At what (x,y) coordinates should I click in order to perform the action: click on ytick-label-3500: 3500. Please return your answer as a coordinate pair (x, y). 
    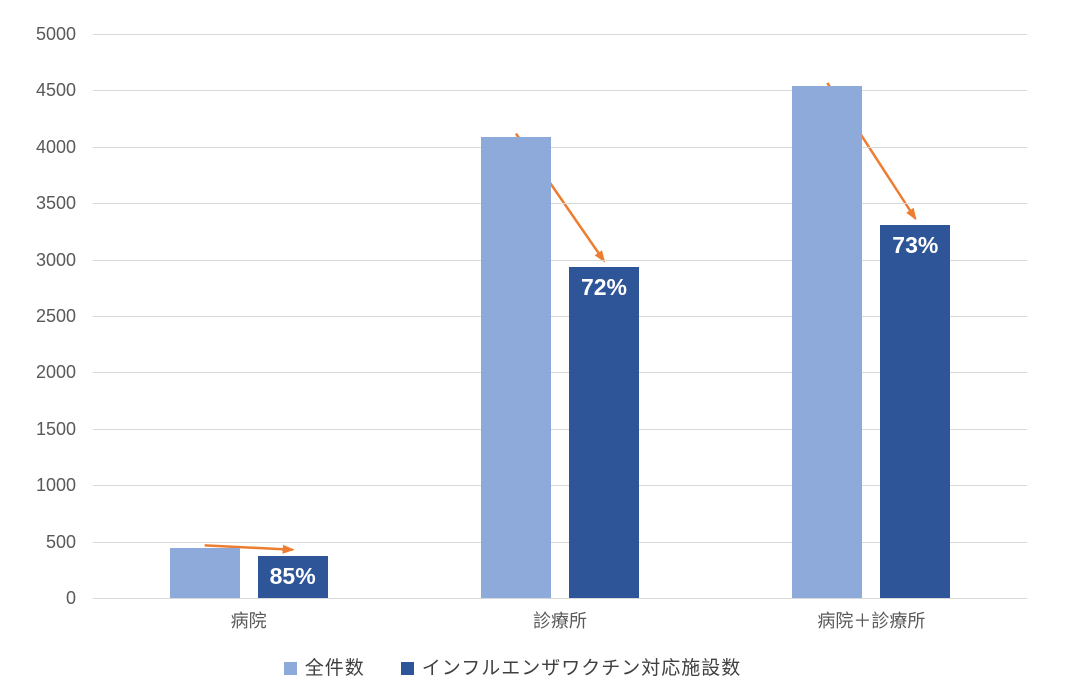
    Looking at the image, I should click on (55, 203).